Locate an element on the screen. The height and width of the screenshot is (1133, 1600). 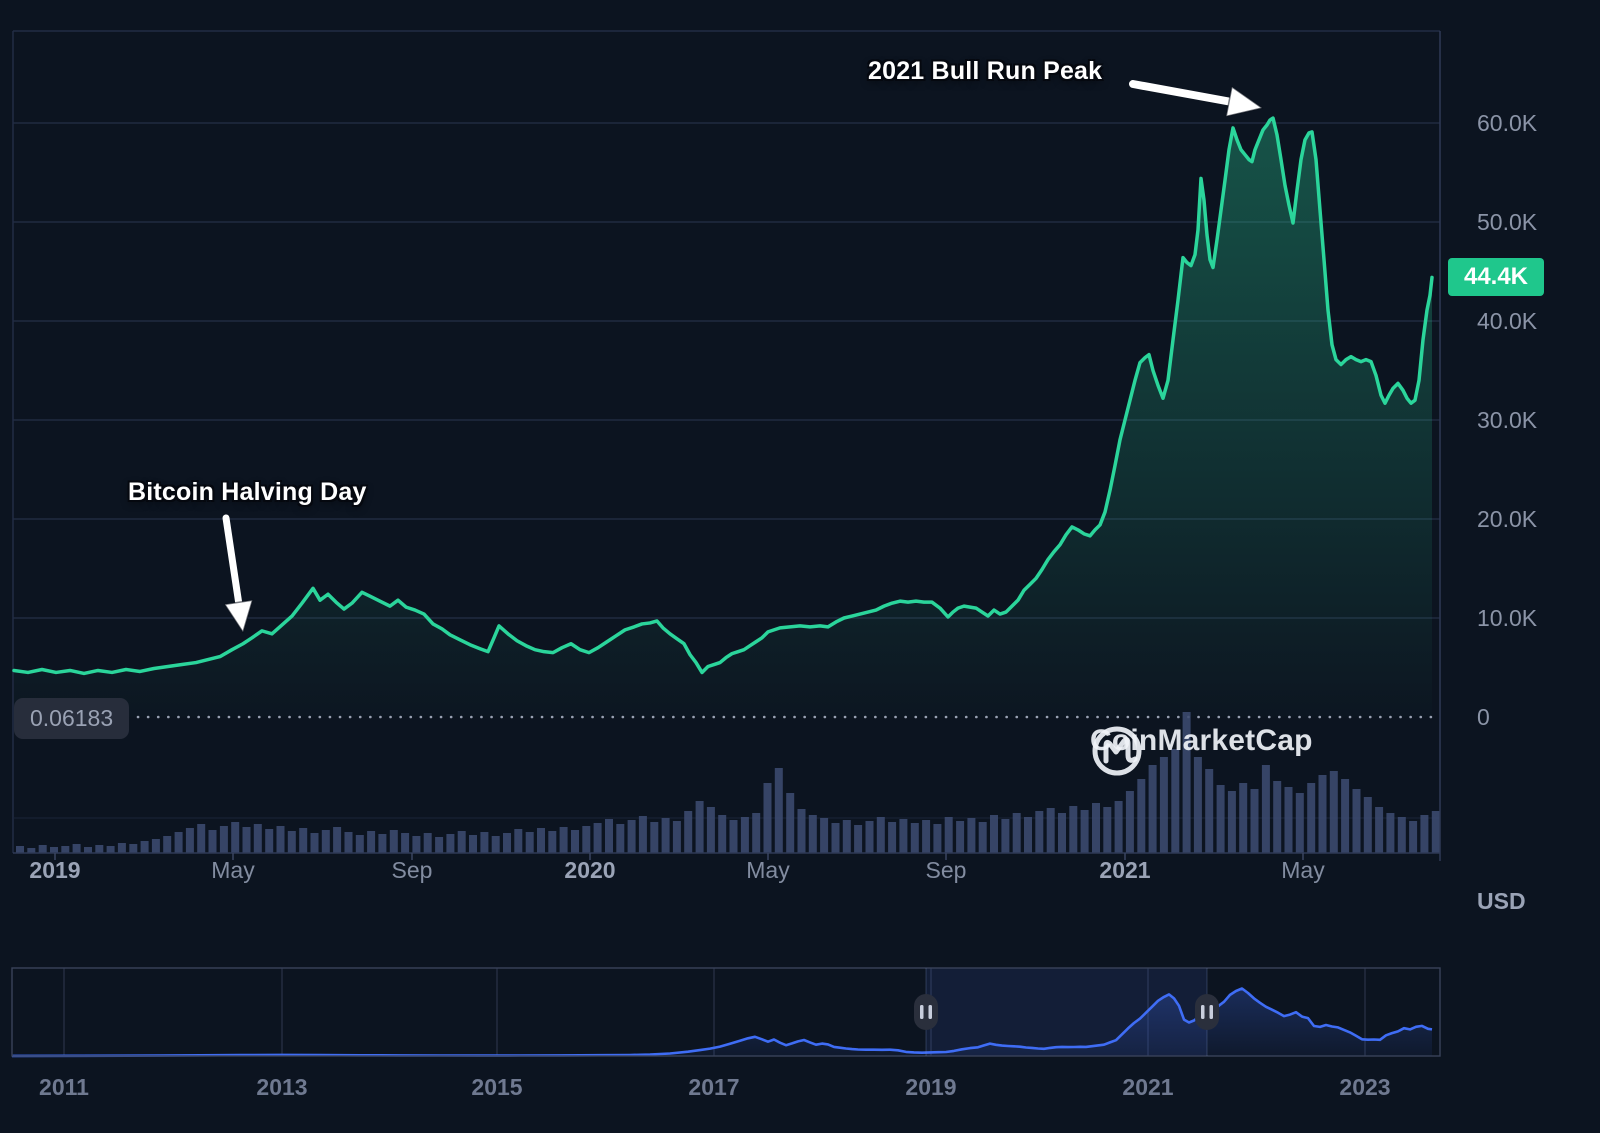
coinmarketcap-logo-icon is located at coordinates (1117, 751).